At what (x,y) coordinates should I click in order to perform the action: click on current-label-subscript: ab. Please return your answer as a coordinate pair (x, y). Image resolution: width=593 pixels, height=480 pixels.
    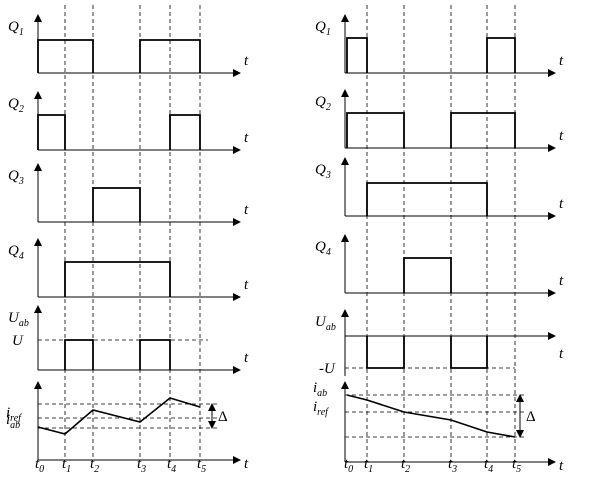
    Looking at the image, I should click on (322, 393).